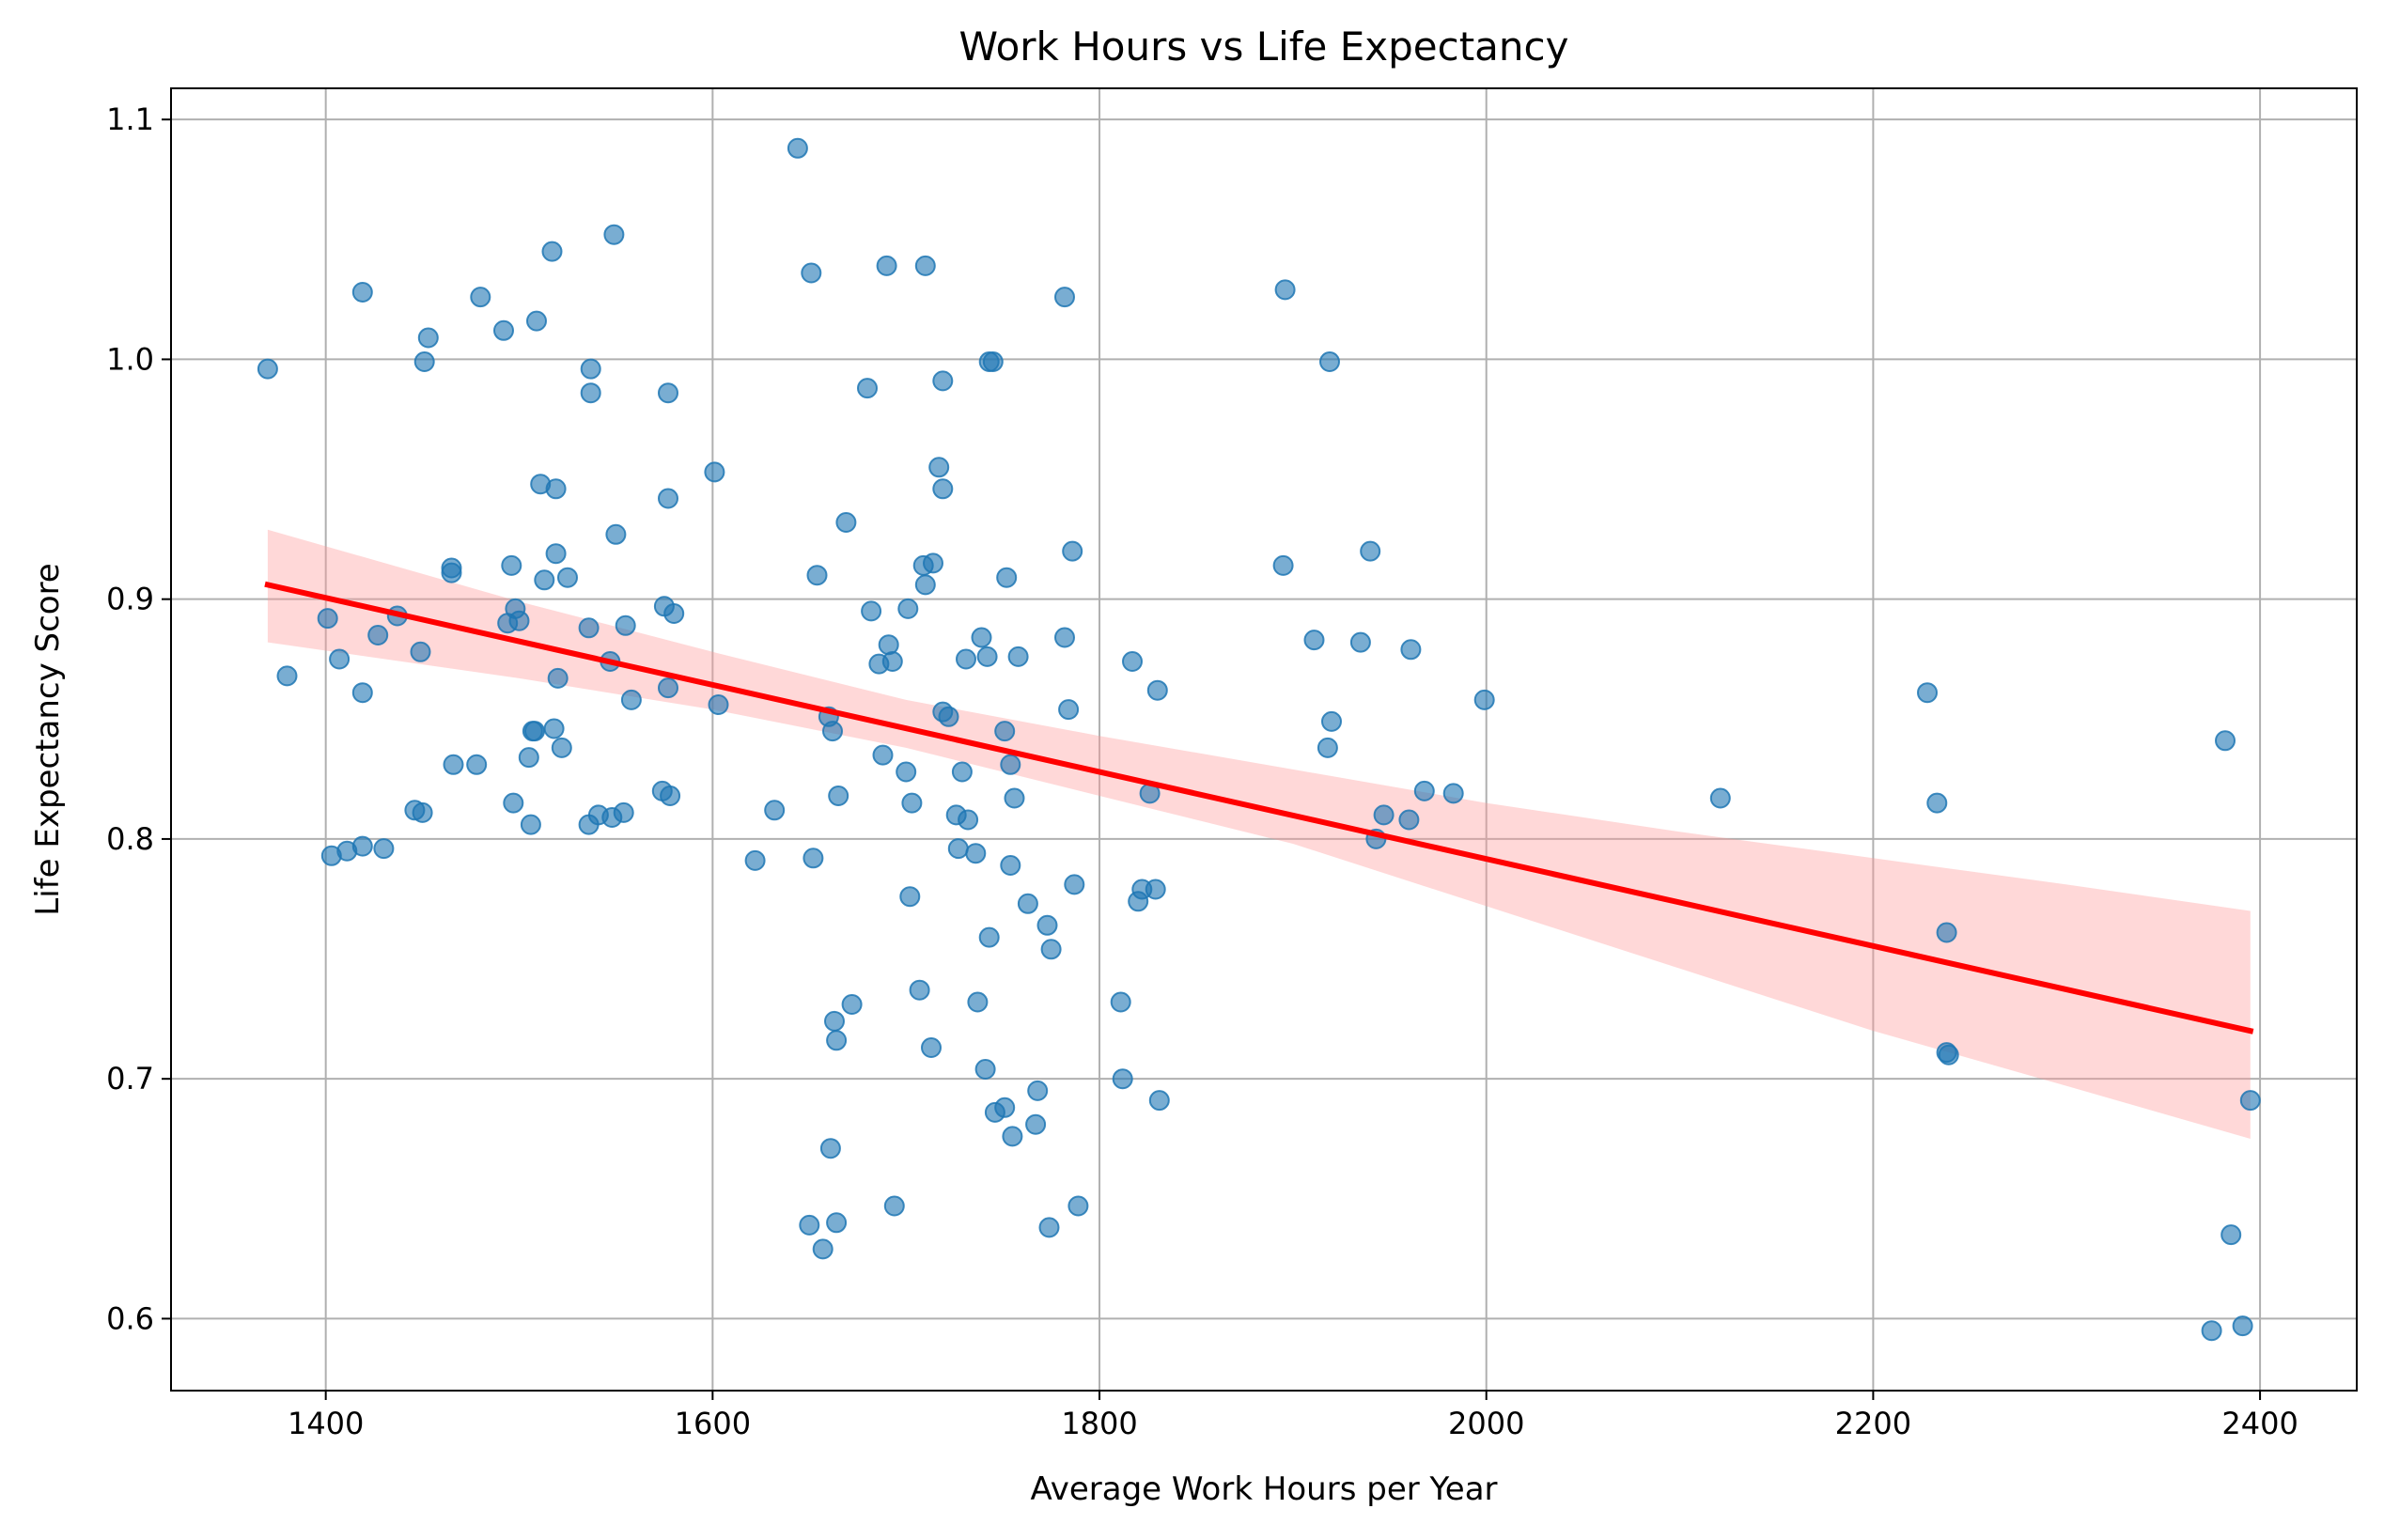 The height and width of the screenshot is (1540, 2384). What do you see at coordinates (130, 359) in the screenshot?
I see `y-tick-label: 1.0` at bounding box center [130, 359].